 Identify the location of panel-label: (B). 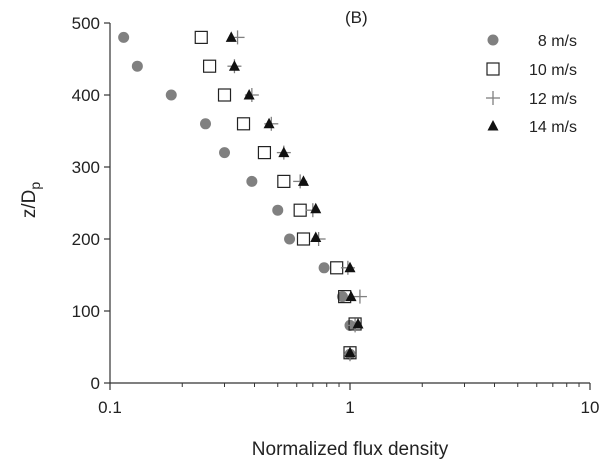
(356, 17).